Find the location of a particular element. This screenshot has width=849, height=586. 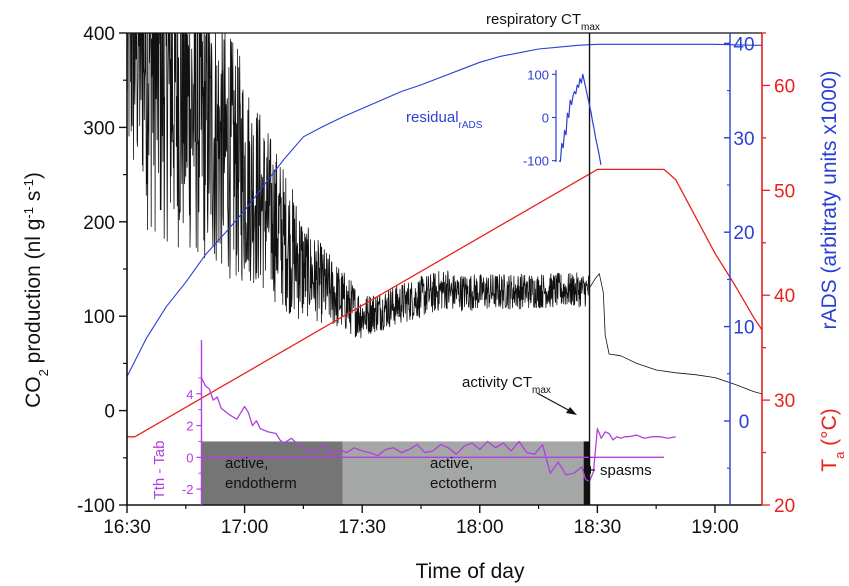

phase-label-endotherm-2: endotherm is located at coordinates (261, 483).